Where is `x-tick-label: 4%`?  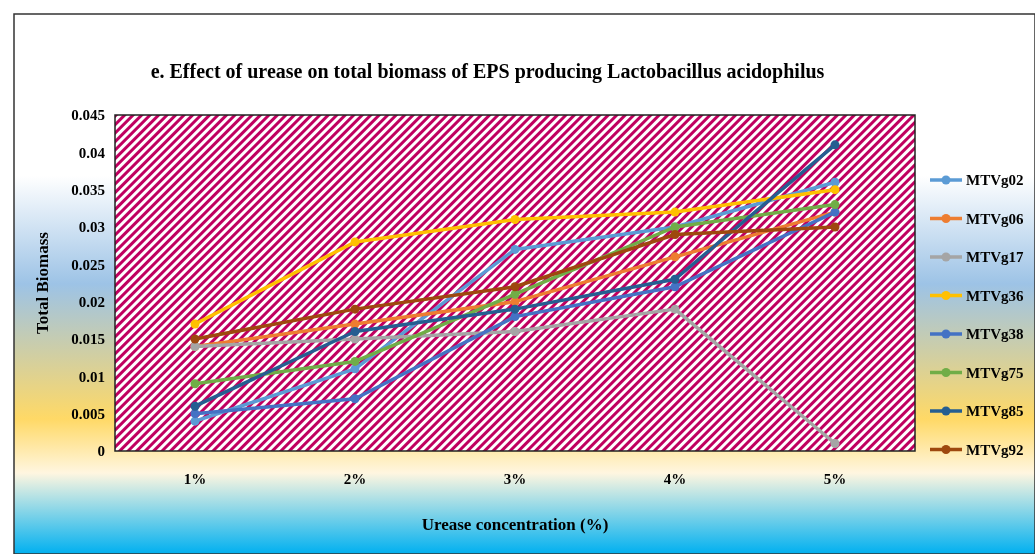
x-tick-label: 4% is located at coordinates (675, 479).